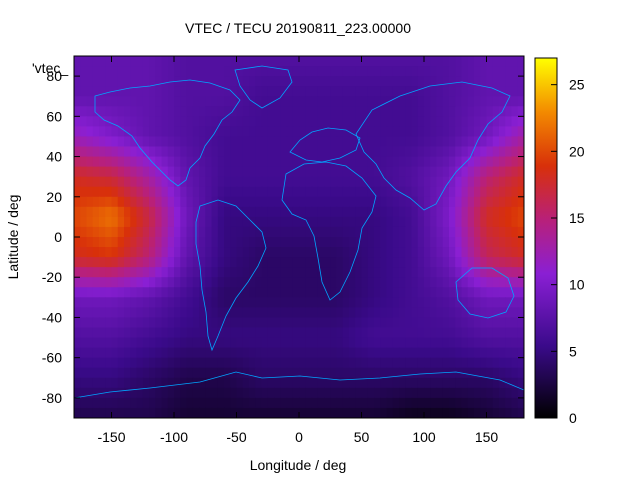 The height and width of the screenshot is (480, 640). Describe the element at coordinates (52, 358) in the screenshot. I see `y-tick-label: -60` at that location.